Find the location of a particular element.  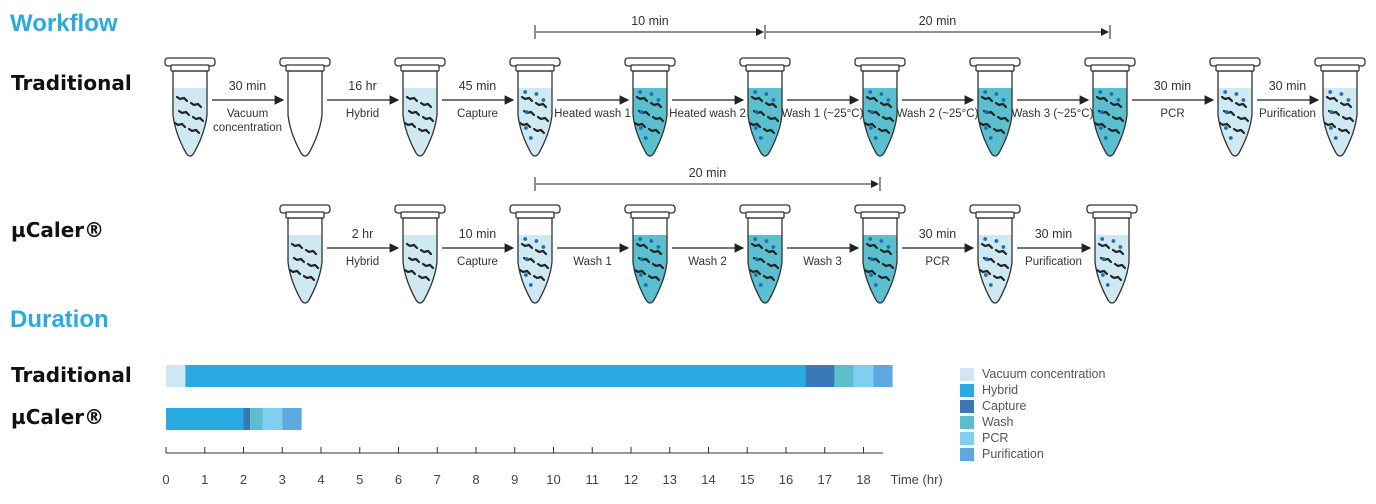

x-tick-label: 6 is located at coordinates (398, 479).